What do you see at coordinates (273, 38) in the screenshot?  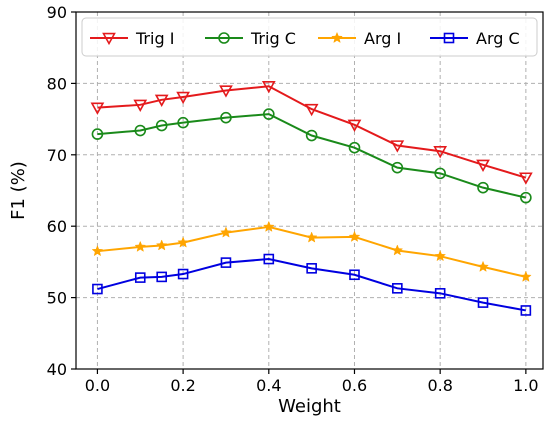 I see `legend-label-trig-c: Trig C` at bounding box center [273, 38].